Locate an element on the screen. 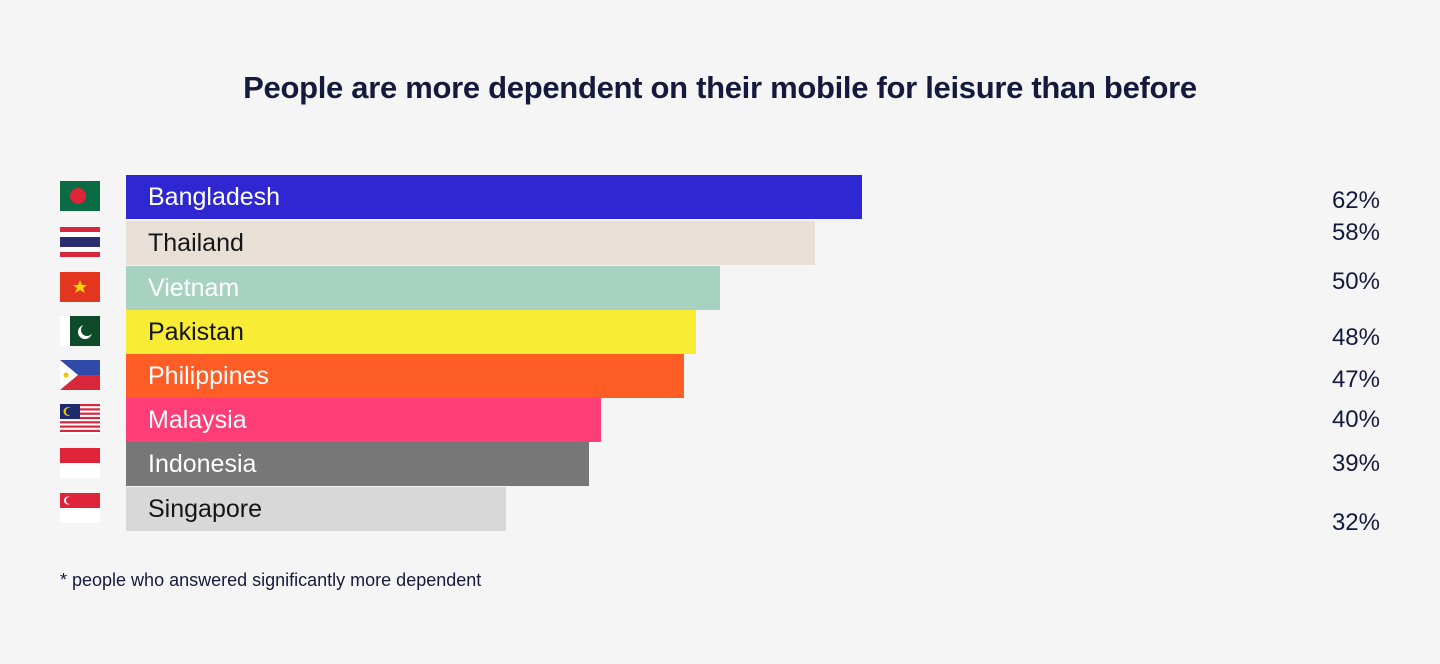  bar-label: Philippines is located at coordinates (208, 376).